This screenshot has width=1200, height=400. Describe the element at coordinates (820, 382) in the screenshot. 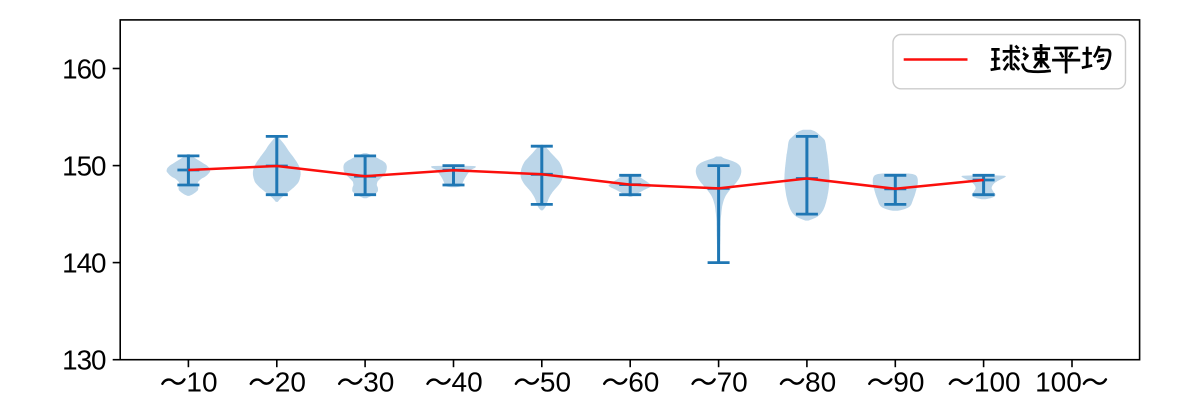

I see `svg-text: 80` at that location.